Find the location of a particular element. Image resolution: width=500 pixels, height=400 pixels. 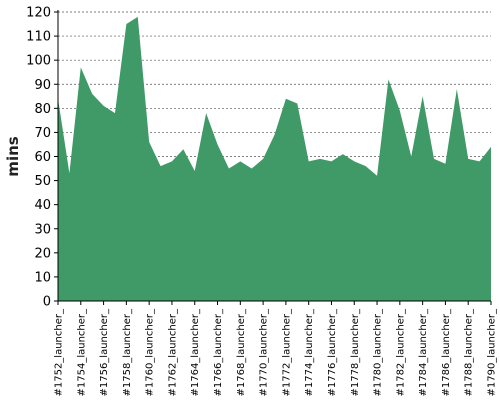

y-tick-label: 40 is located at coordinates (42, 205).